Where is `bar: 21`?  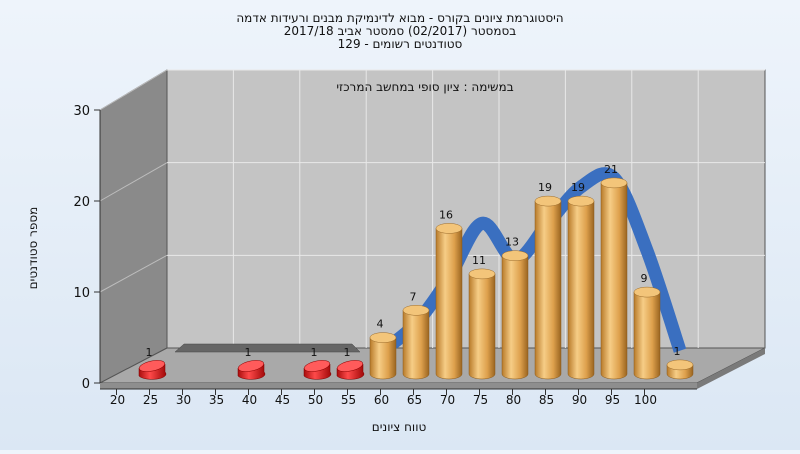 bar: 21 is located at coordinates (614, 271).